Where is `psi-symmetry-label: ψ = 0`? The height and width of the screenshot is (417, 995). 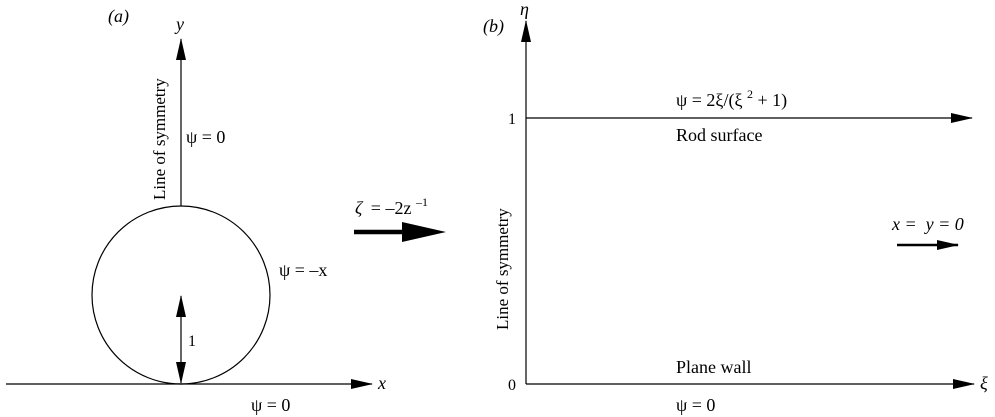
psi-symmetry-label: ψ = 0 is located at coordinates (205, 137).